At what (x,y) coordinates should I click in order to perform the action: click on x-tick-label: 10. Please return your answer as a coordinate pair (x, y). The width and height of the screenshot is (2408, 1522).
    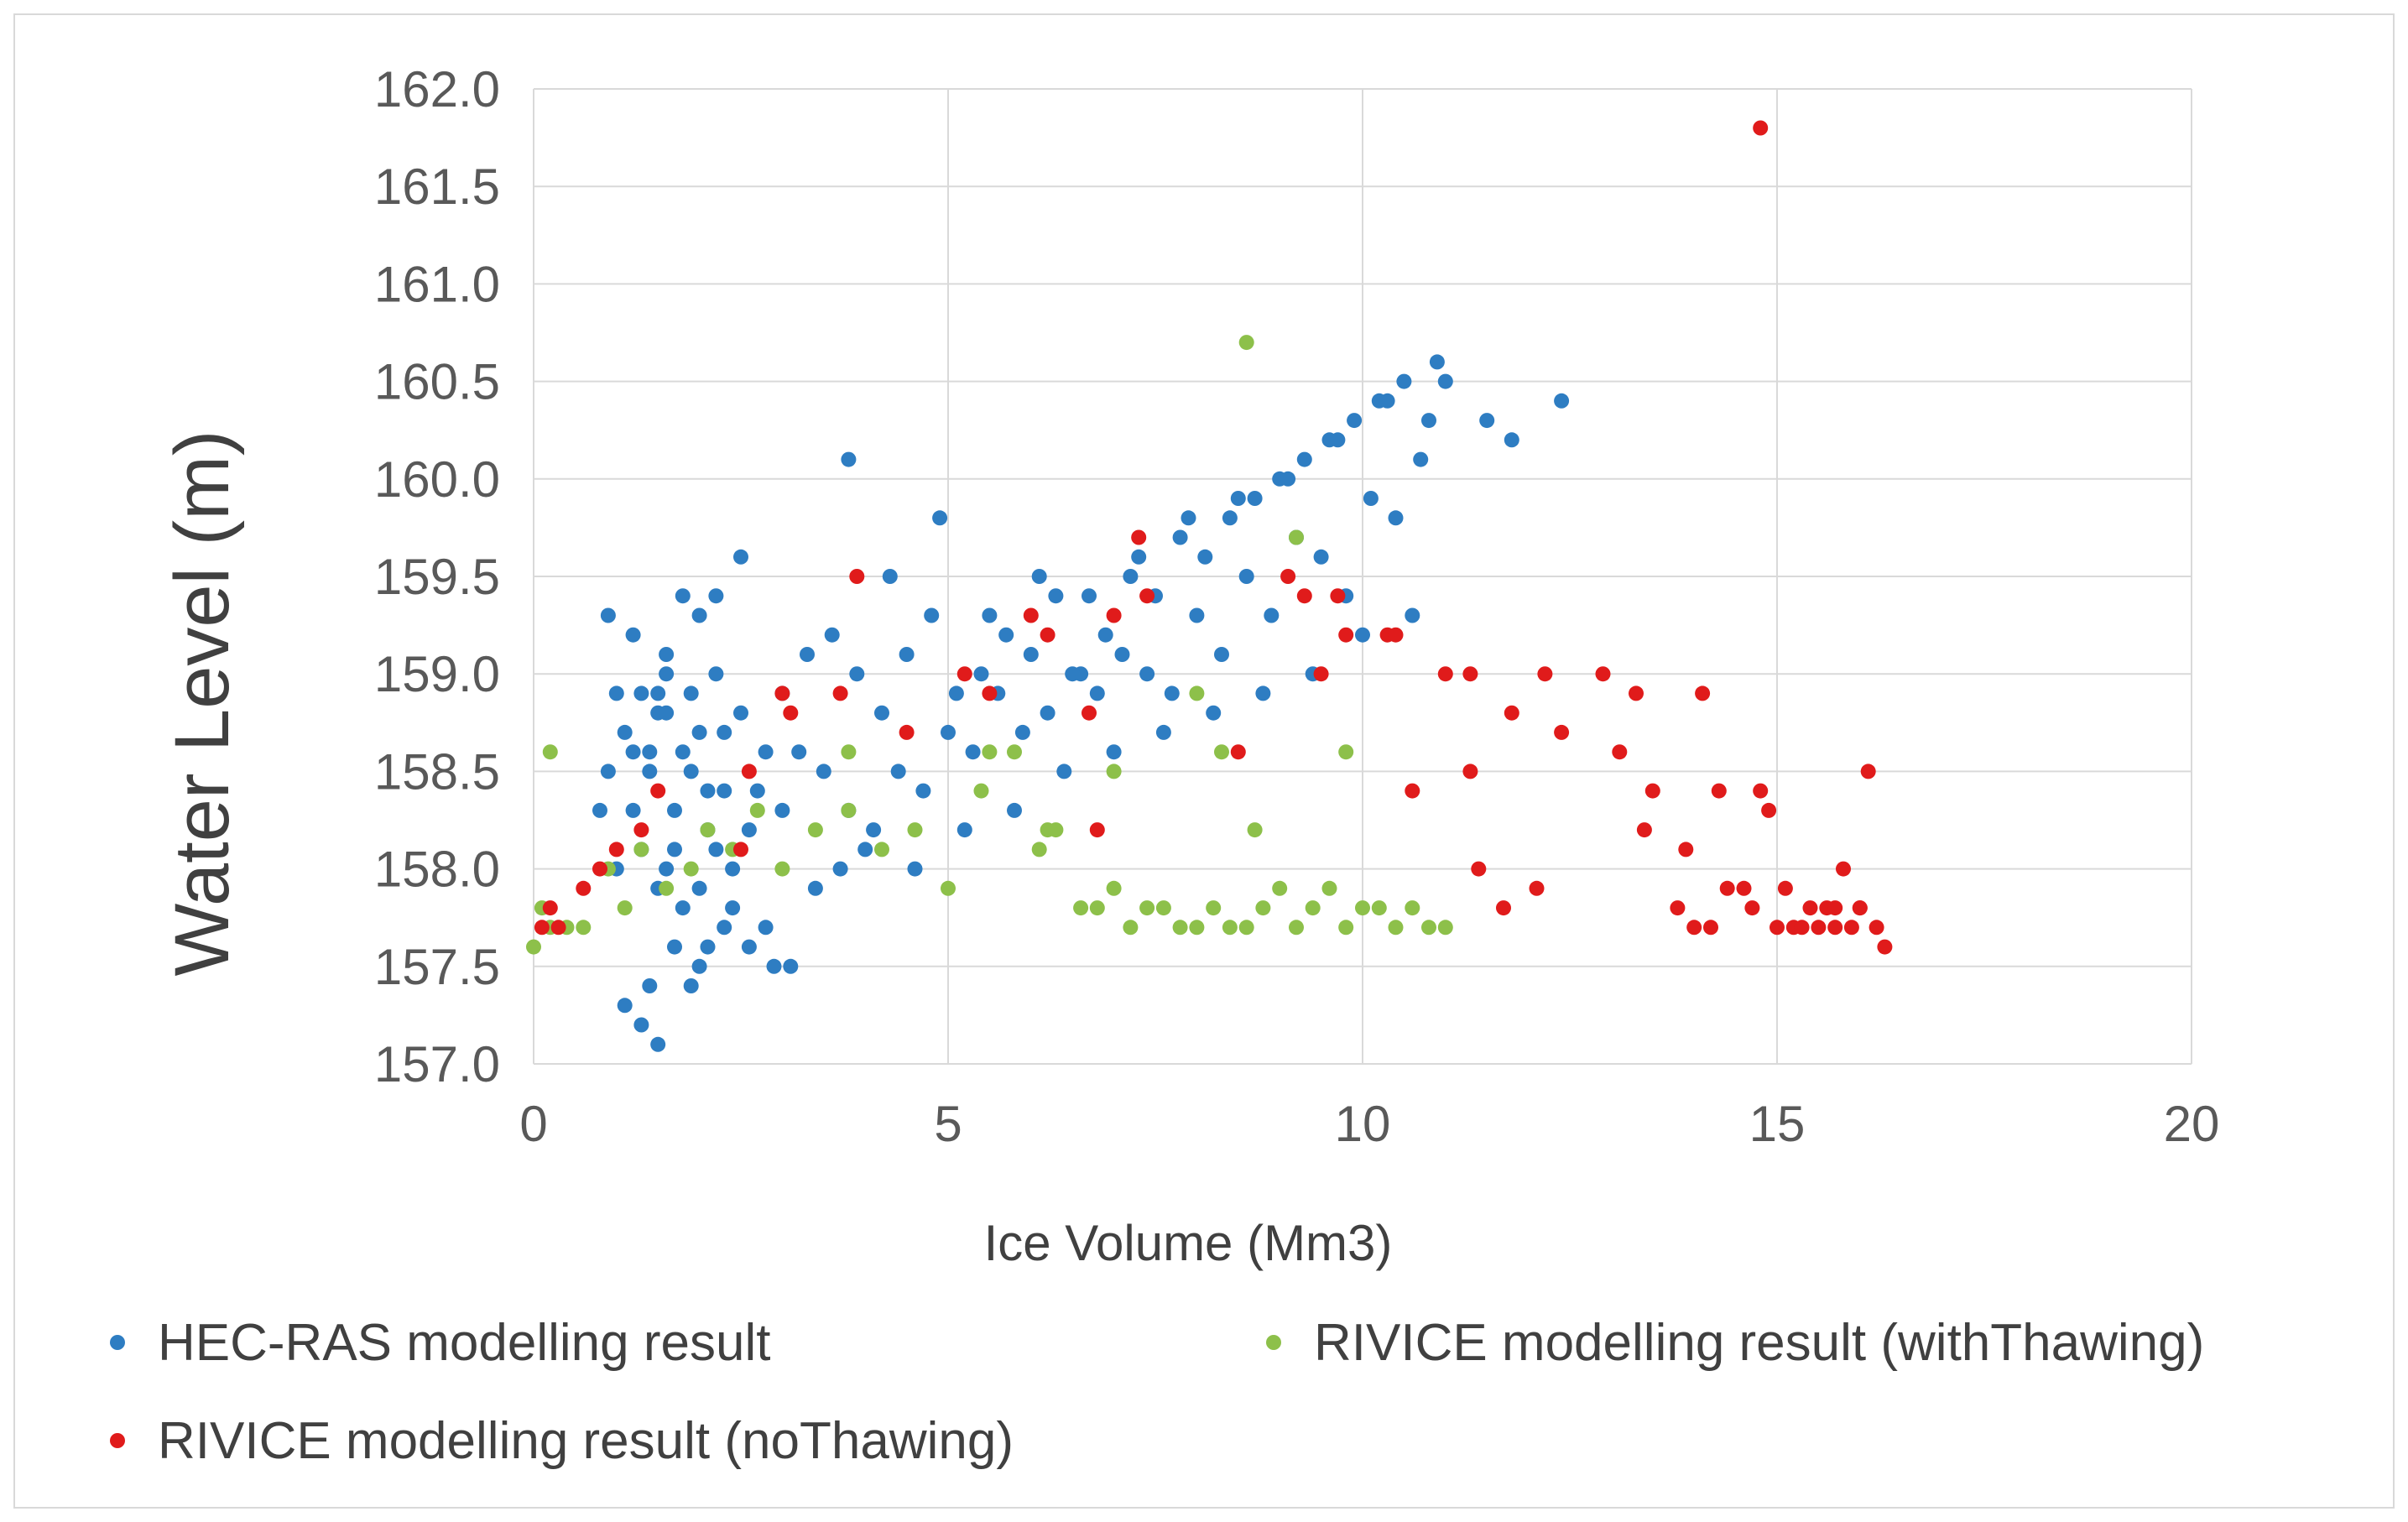
    Looking at the image, I should click on (1363, 1124).